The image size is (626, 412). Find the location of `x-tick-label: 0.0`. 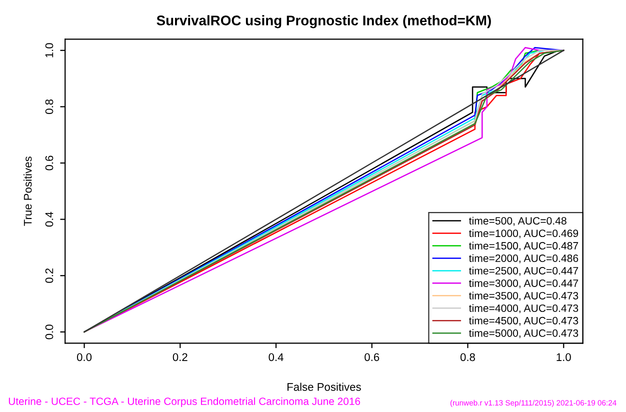

x-tick-label: 0.0 is located at coordinates (84, 357).